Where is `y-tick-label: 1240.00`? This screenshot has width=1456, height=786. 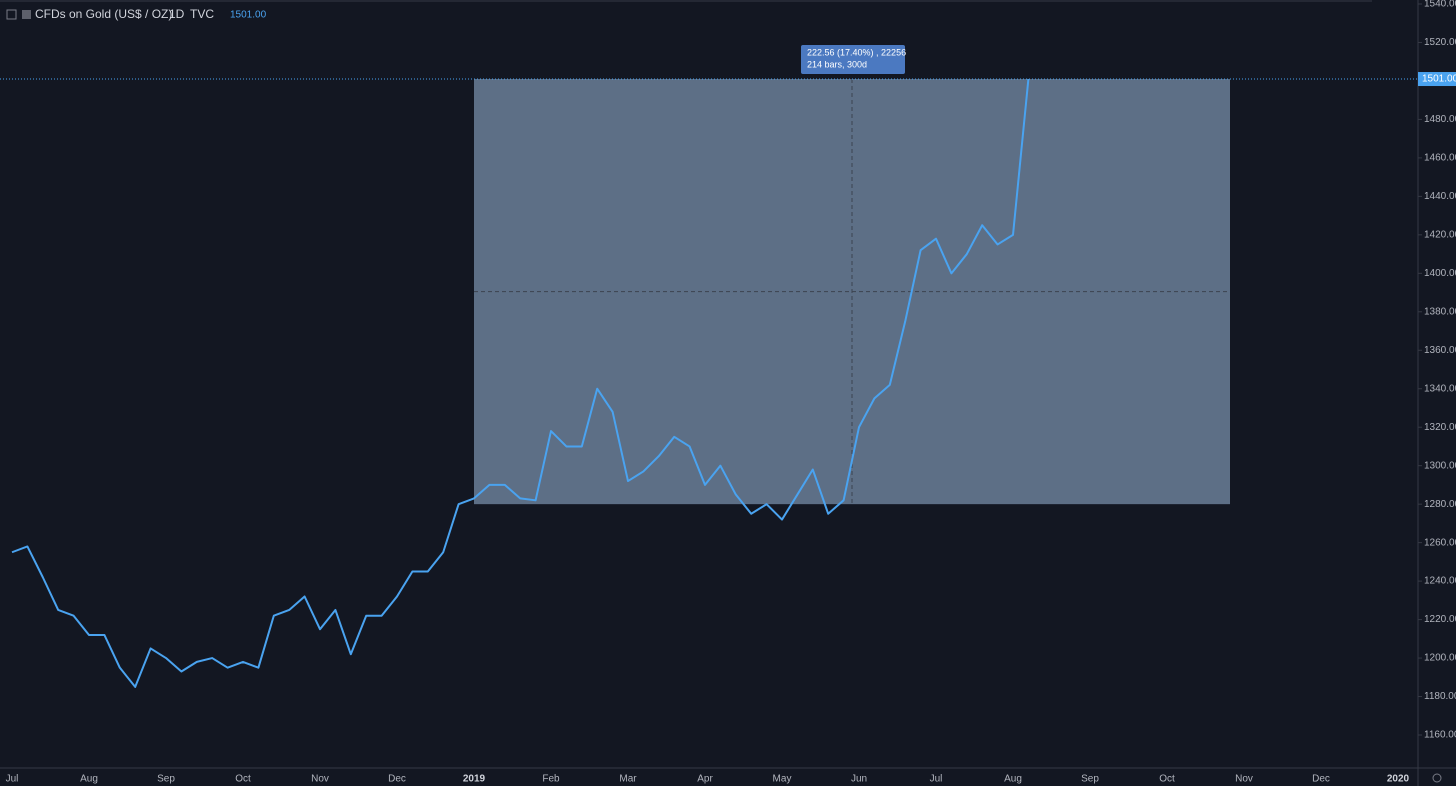 y-tick-label: 1240.00 is located at coordinates (1440, 581).